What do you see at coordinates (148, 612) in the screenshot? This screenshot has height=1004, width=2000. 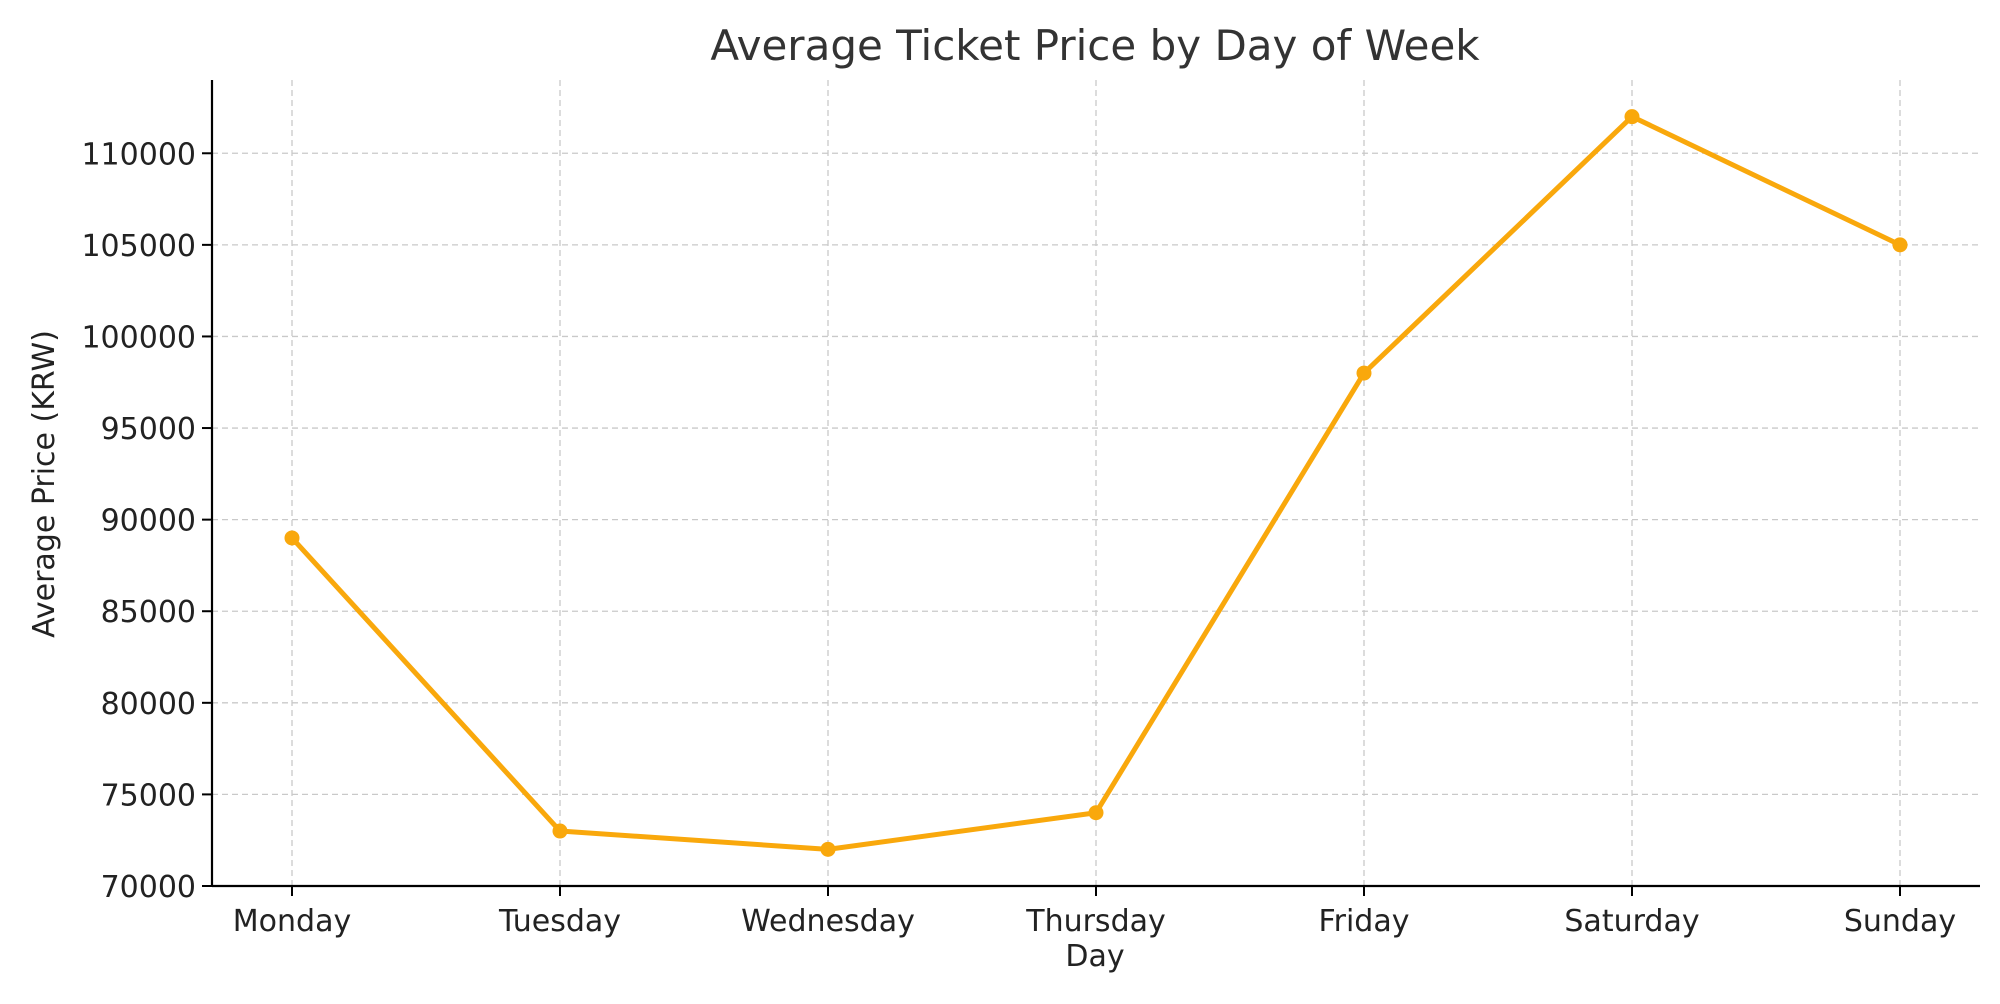 I see `y-tick-label: 85000` at bounding box center [148, 612].